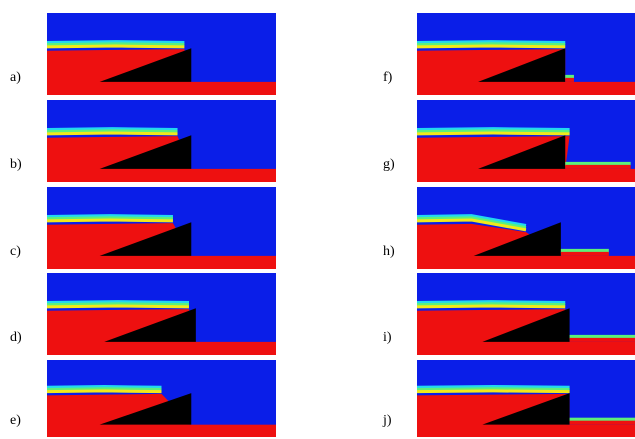 Image resolution: width=635 pixels, height=439 pixels. What do you see at coordinates (15, 77) in the screenshot?
I see `panel-label: a)` at bounding box center [15, 77].